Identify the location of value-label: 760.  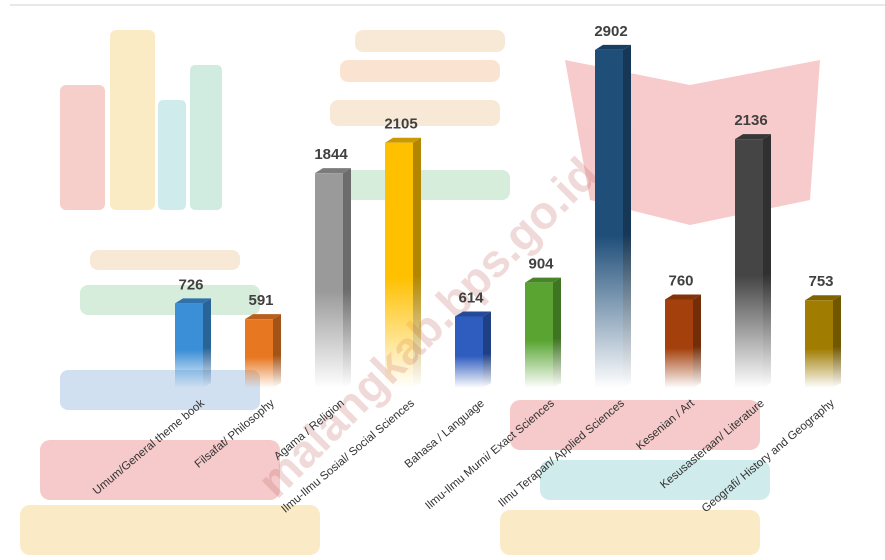
(680, 280).